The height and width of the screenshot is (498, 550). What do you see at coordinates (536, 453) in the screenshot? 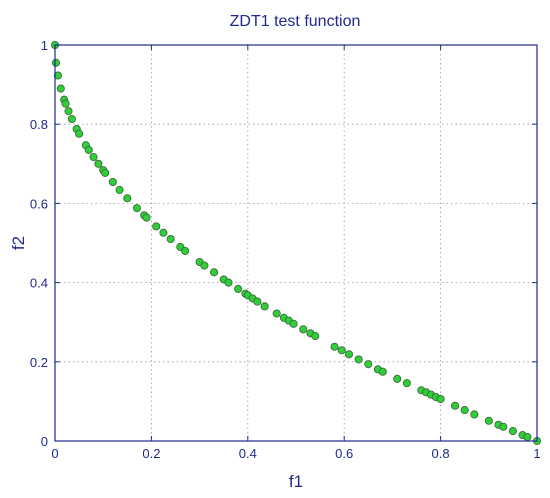
I see `x-tick-label: 1` at bounding box center [536, 453].